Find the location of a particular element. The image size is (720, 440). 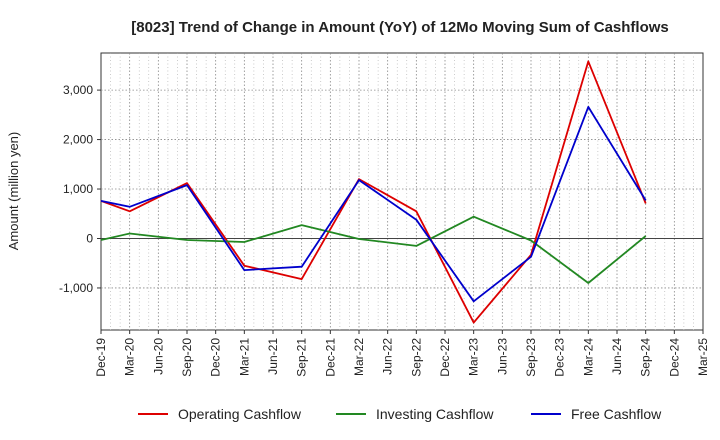

legend-label: Investing Cashflow is located at coordinates (435, 414).